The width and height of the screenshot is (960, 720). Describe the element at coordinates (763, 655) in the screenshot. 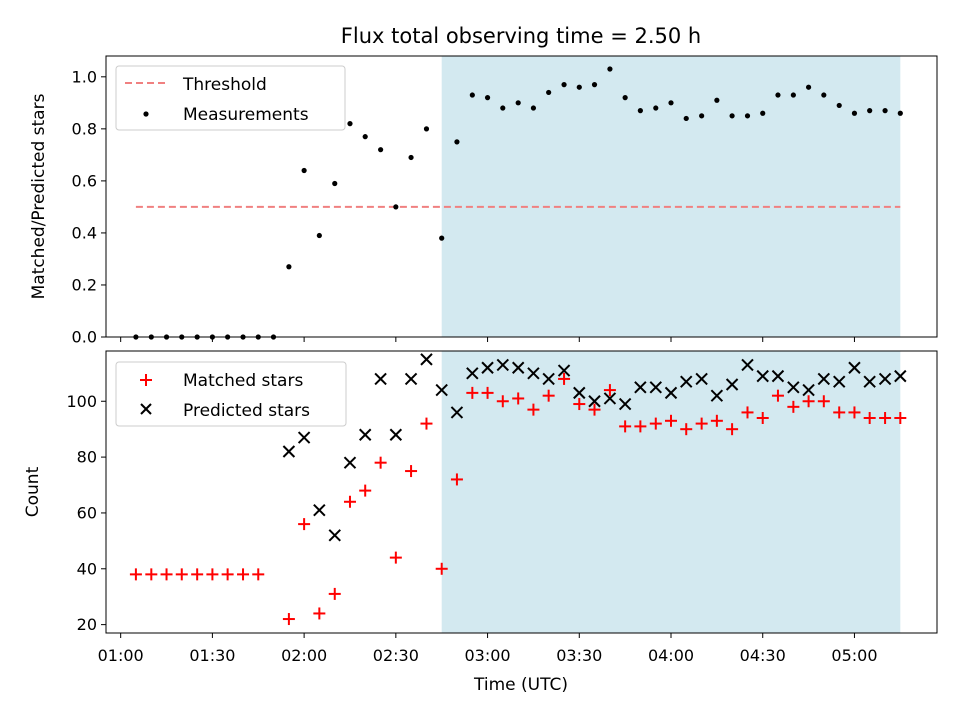

I see `x-tick-label: 04:30` at that location.